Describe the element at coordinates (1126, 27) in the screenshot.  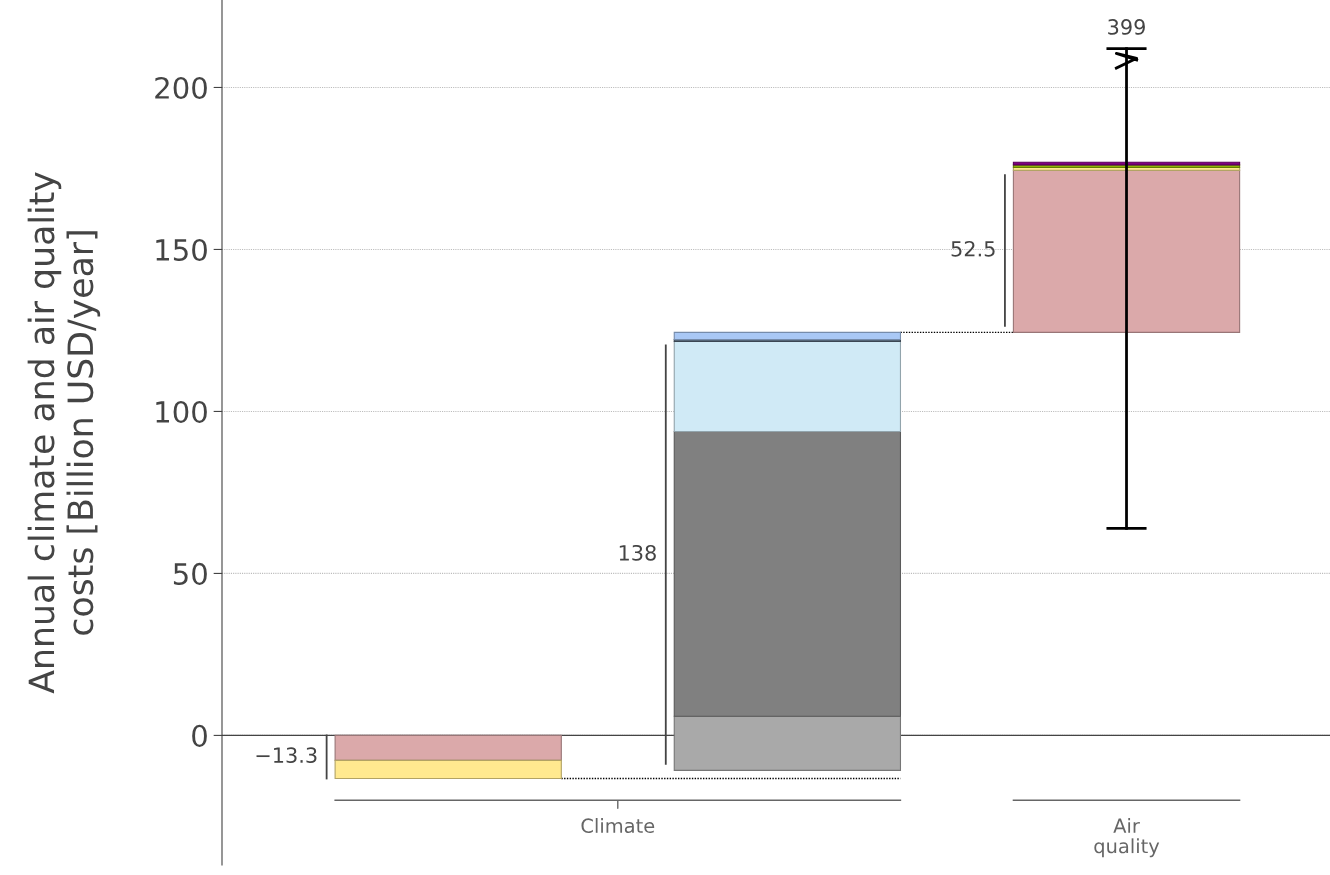
I see `annotation: 399` at that location.